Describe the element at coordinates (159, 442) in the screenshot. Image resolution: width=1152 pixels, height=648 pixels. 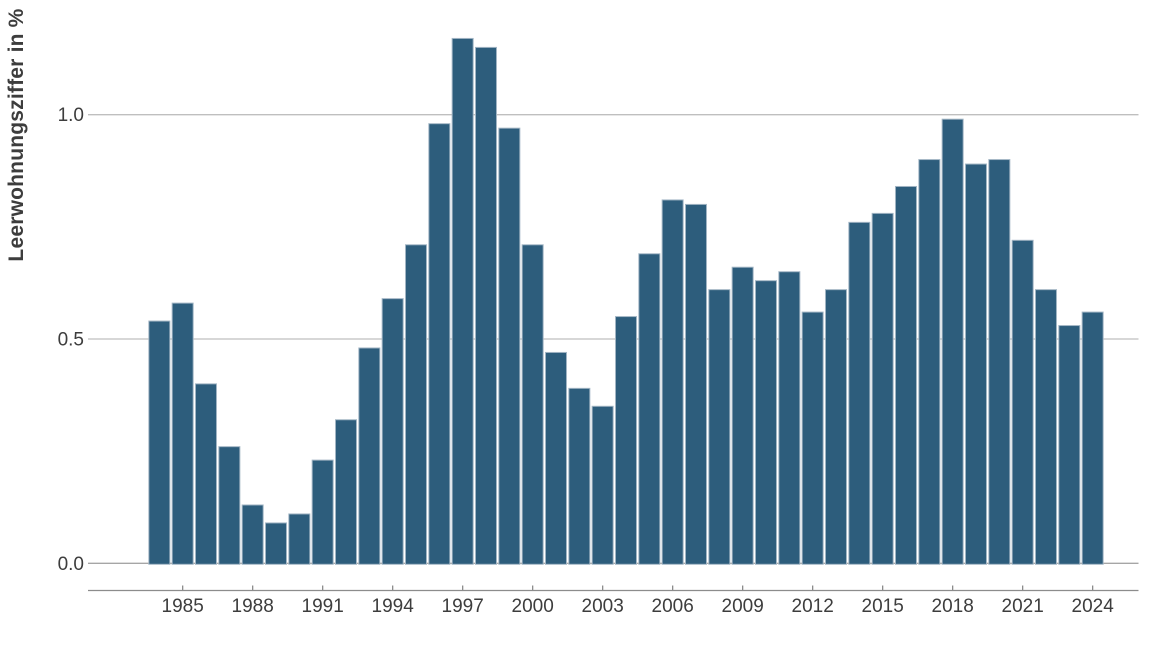
I see `bar-1984` at that location.